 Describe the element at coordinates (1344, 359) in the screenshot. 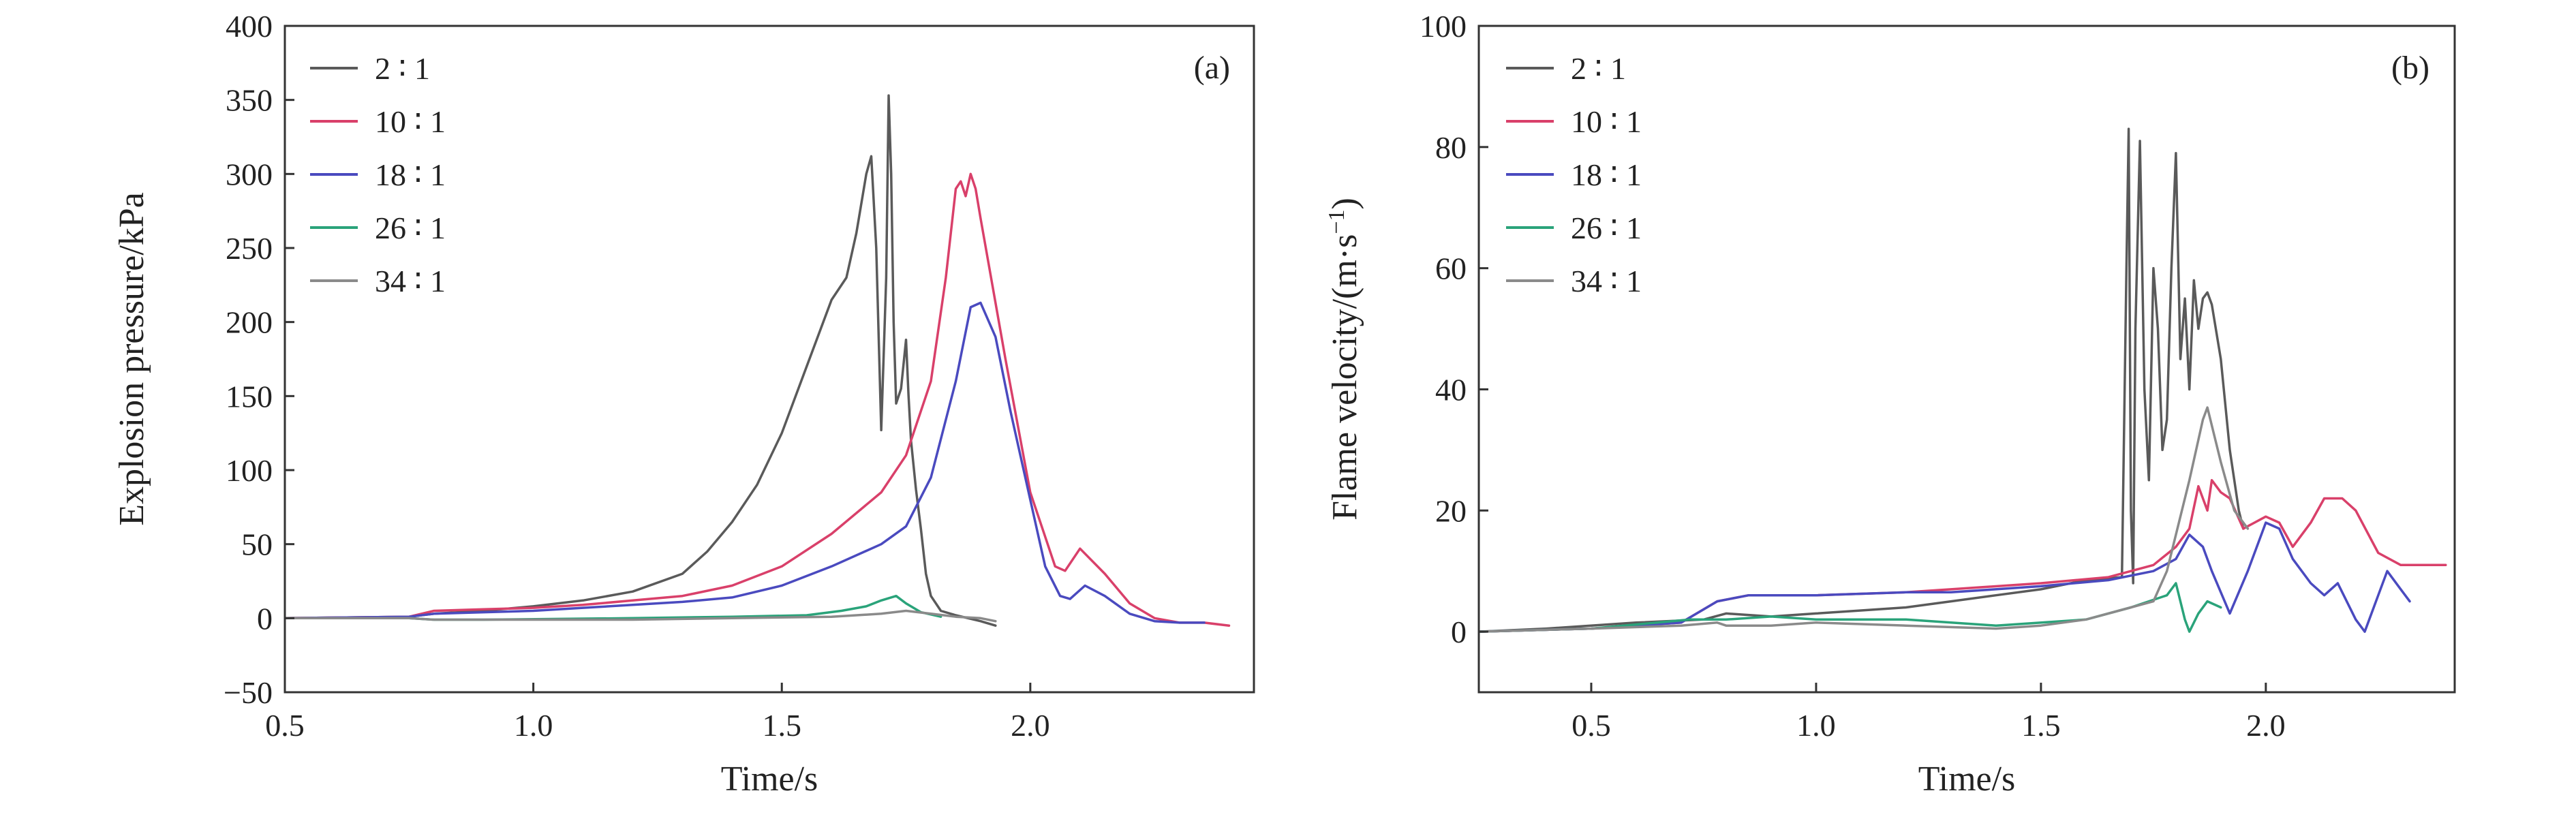

I see `y-axis-title: Flame velocity/(m·s−1)` at that location.